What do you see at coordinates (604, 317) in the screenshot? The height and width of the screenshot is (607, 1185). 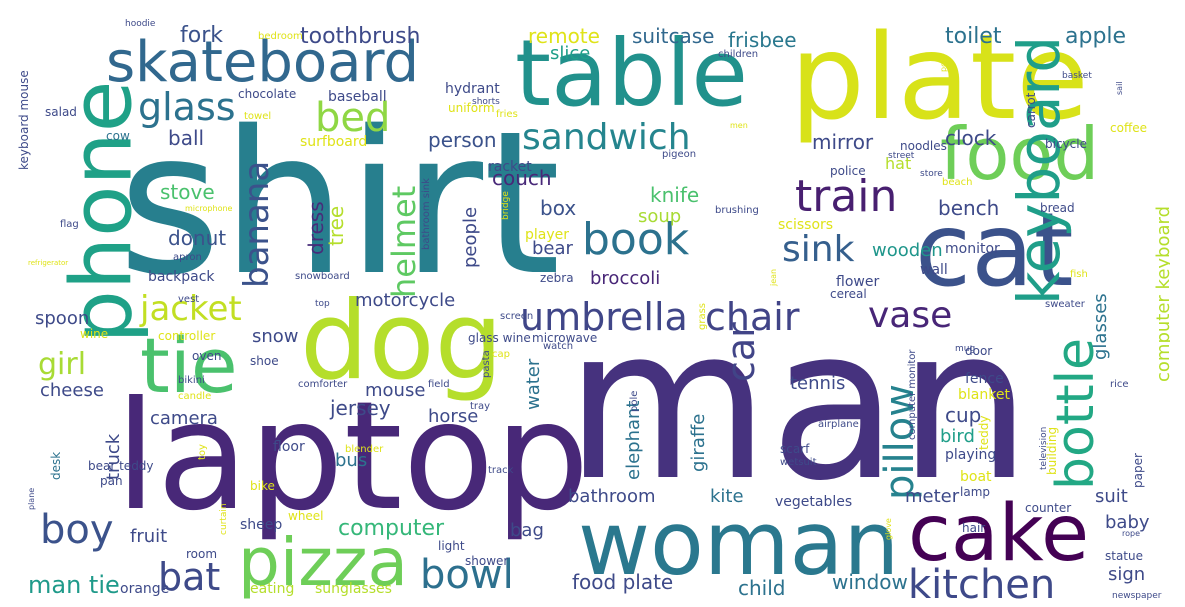 I see `word: umbrella` at bounding box center [604, 317].